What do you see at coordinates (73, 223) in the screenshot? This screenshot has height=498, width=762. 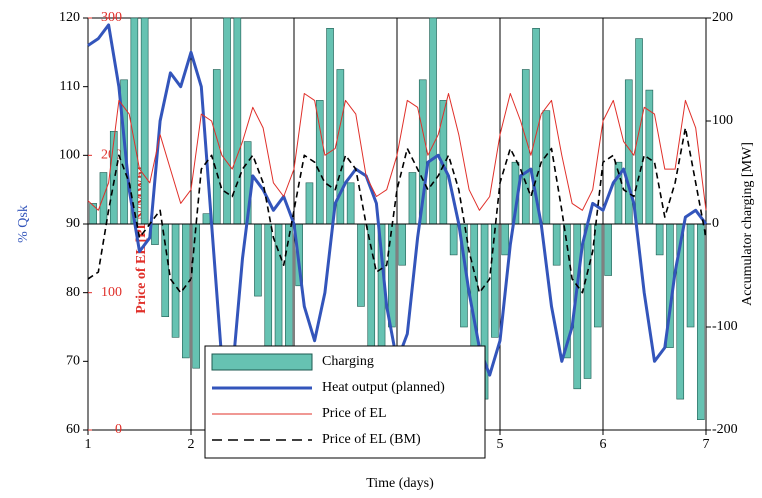 I see `y-tick-label: 90` at bounding box center [73, 223].